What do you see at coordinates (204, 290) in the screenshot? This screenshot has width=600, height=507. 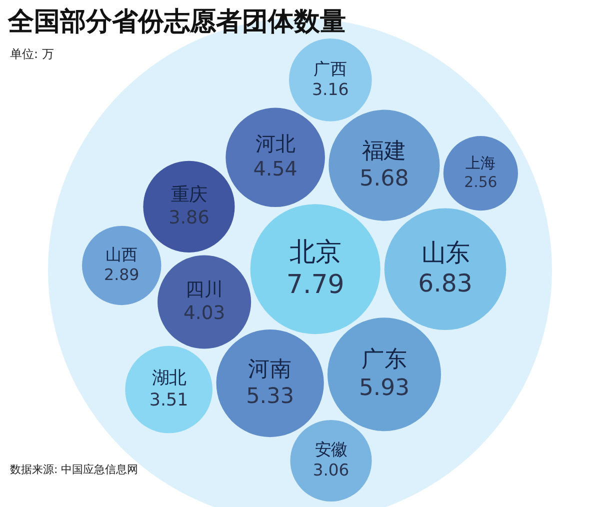 I see `category-label: 四川` at bounding box center [204, 290].